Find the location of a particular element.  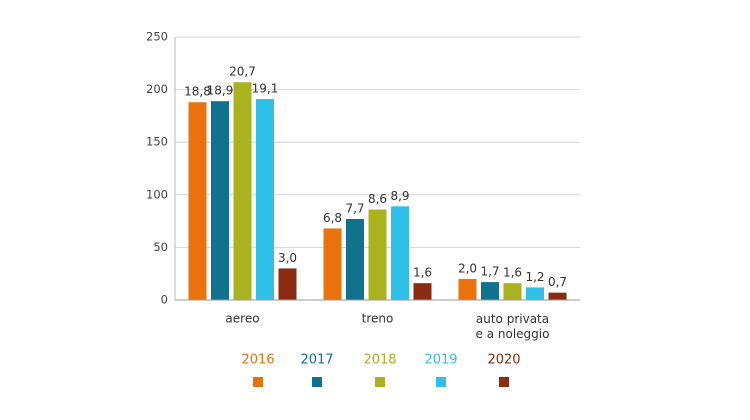

value-label: 2,0 is located at coordinates (467, 268).